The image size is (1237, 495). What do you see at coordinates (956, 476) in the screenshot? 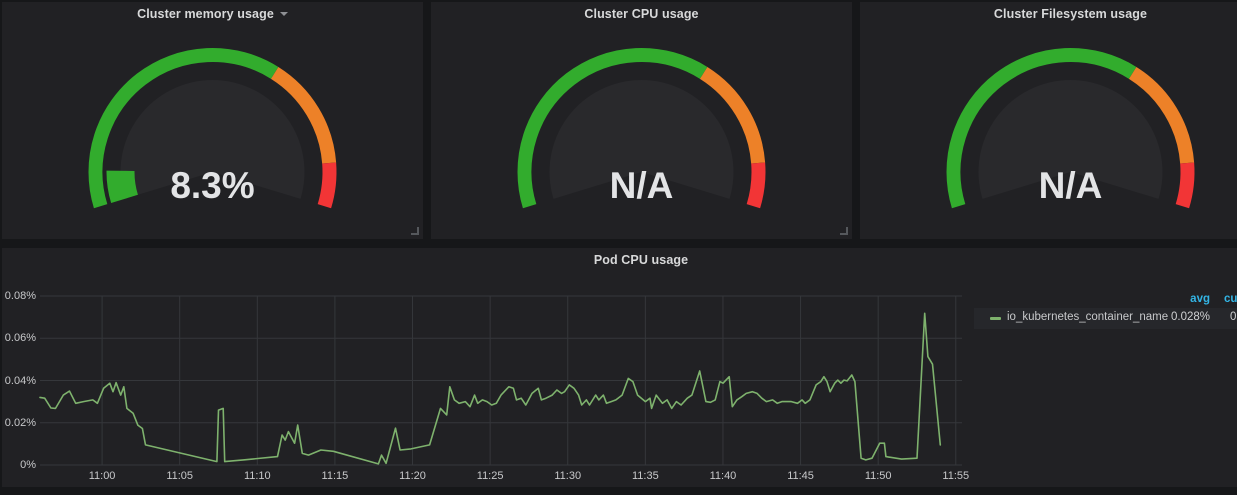
I see `x-axis-tick-label: 11:55` at bounding box center [956, 476].